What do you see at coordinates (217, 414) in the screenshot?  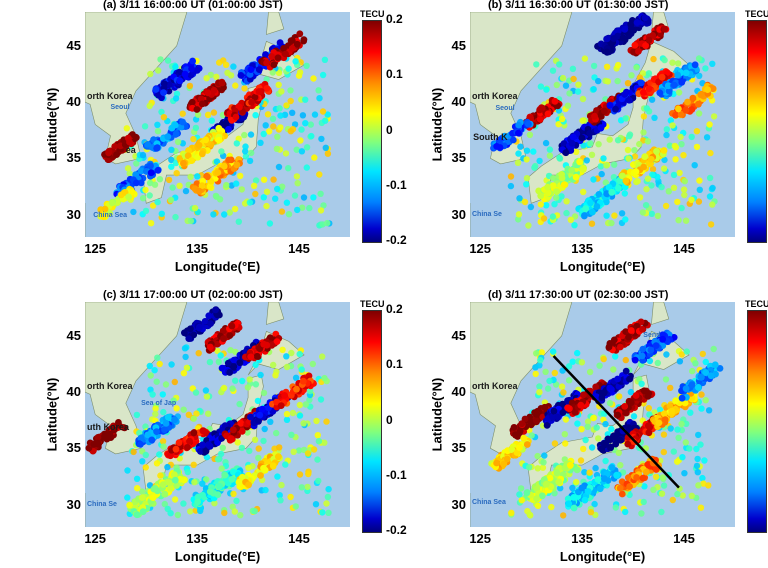 I see `map-area: orth Korea uth Korea Sea of Jap China Se` at bounding box center [217, 414].